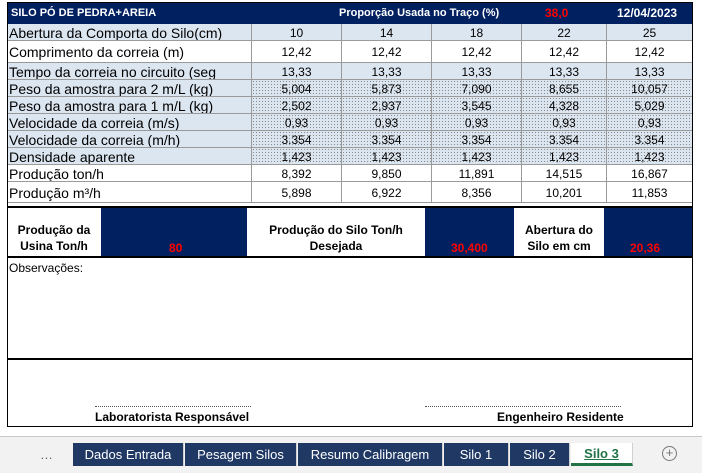 The image size is (702, 473). What do you see at coordinates (540, 454) in the screenshot?
I see `tab-silo-2: Silo 2` at bounding box center [540, 454].